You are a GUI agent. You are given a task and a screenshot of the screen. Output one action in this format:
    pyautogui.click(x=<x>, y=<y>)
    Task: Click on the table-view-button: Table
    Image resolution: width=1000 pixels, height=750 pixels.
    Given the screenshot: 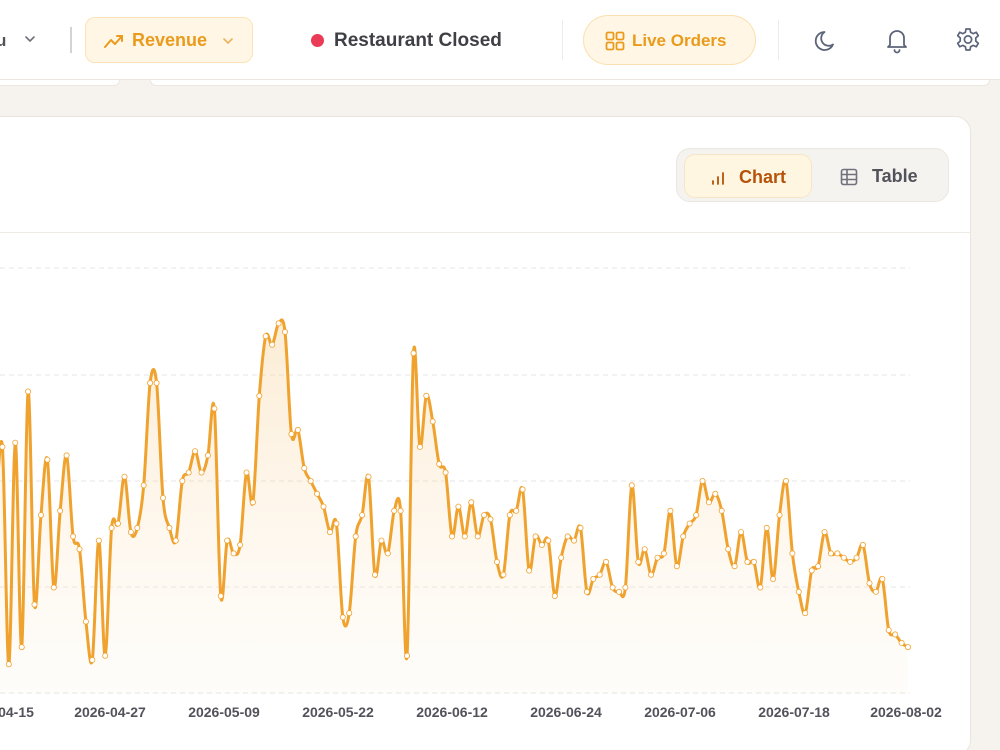 What is the action you would take?
    pyautogui.click(x=879, y=176)
    